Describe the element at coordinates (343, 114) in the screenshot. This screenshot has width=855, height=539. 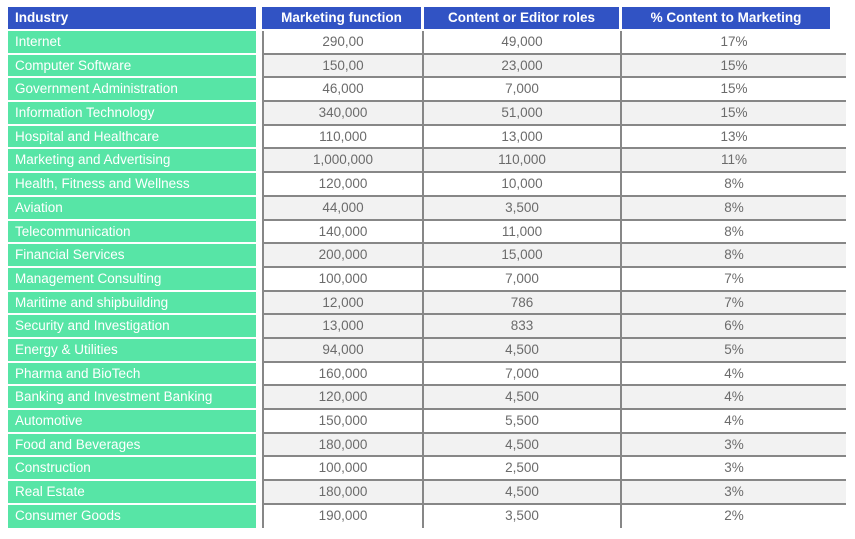
I see `marketing-function-cell: 340,000` at that location.